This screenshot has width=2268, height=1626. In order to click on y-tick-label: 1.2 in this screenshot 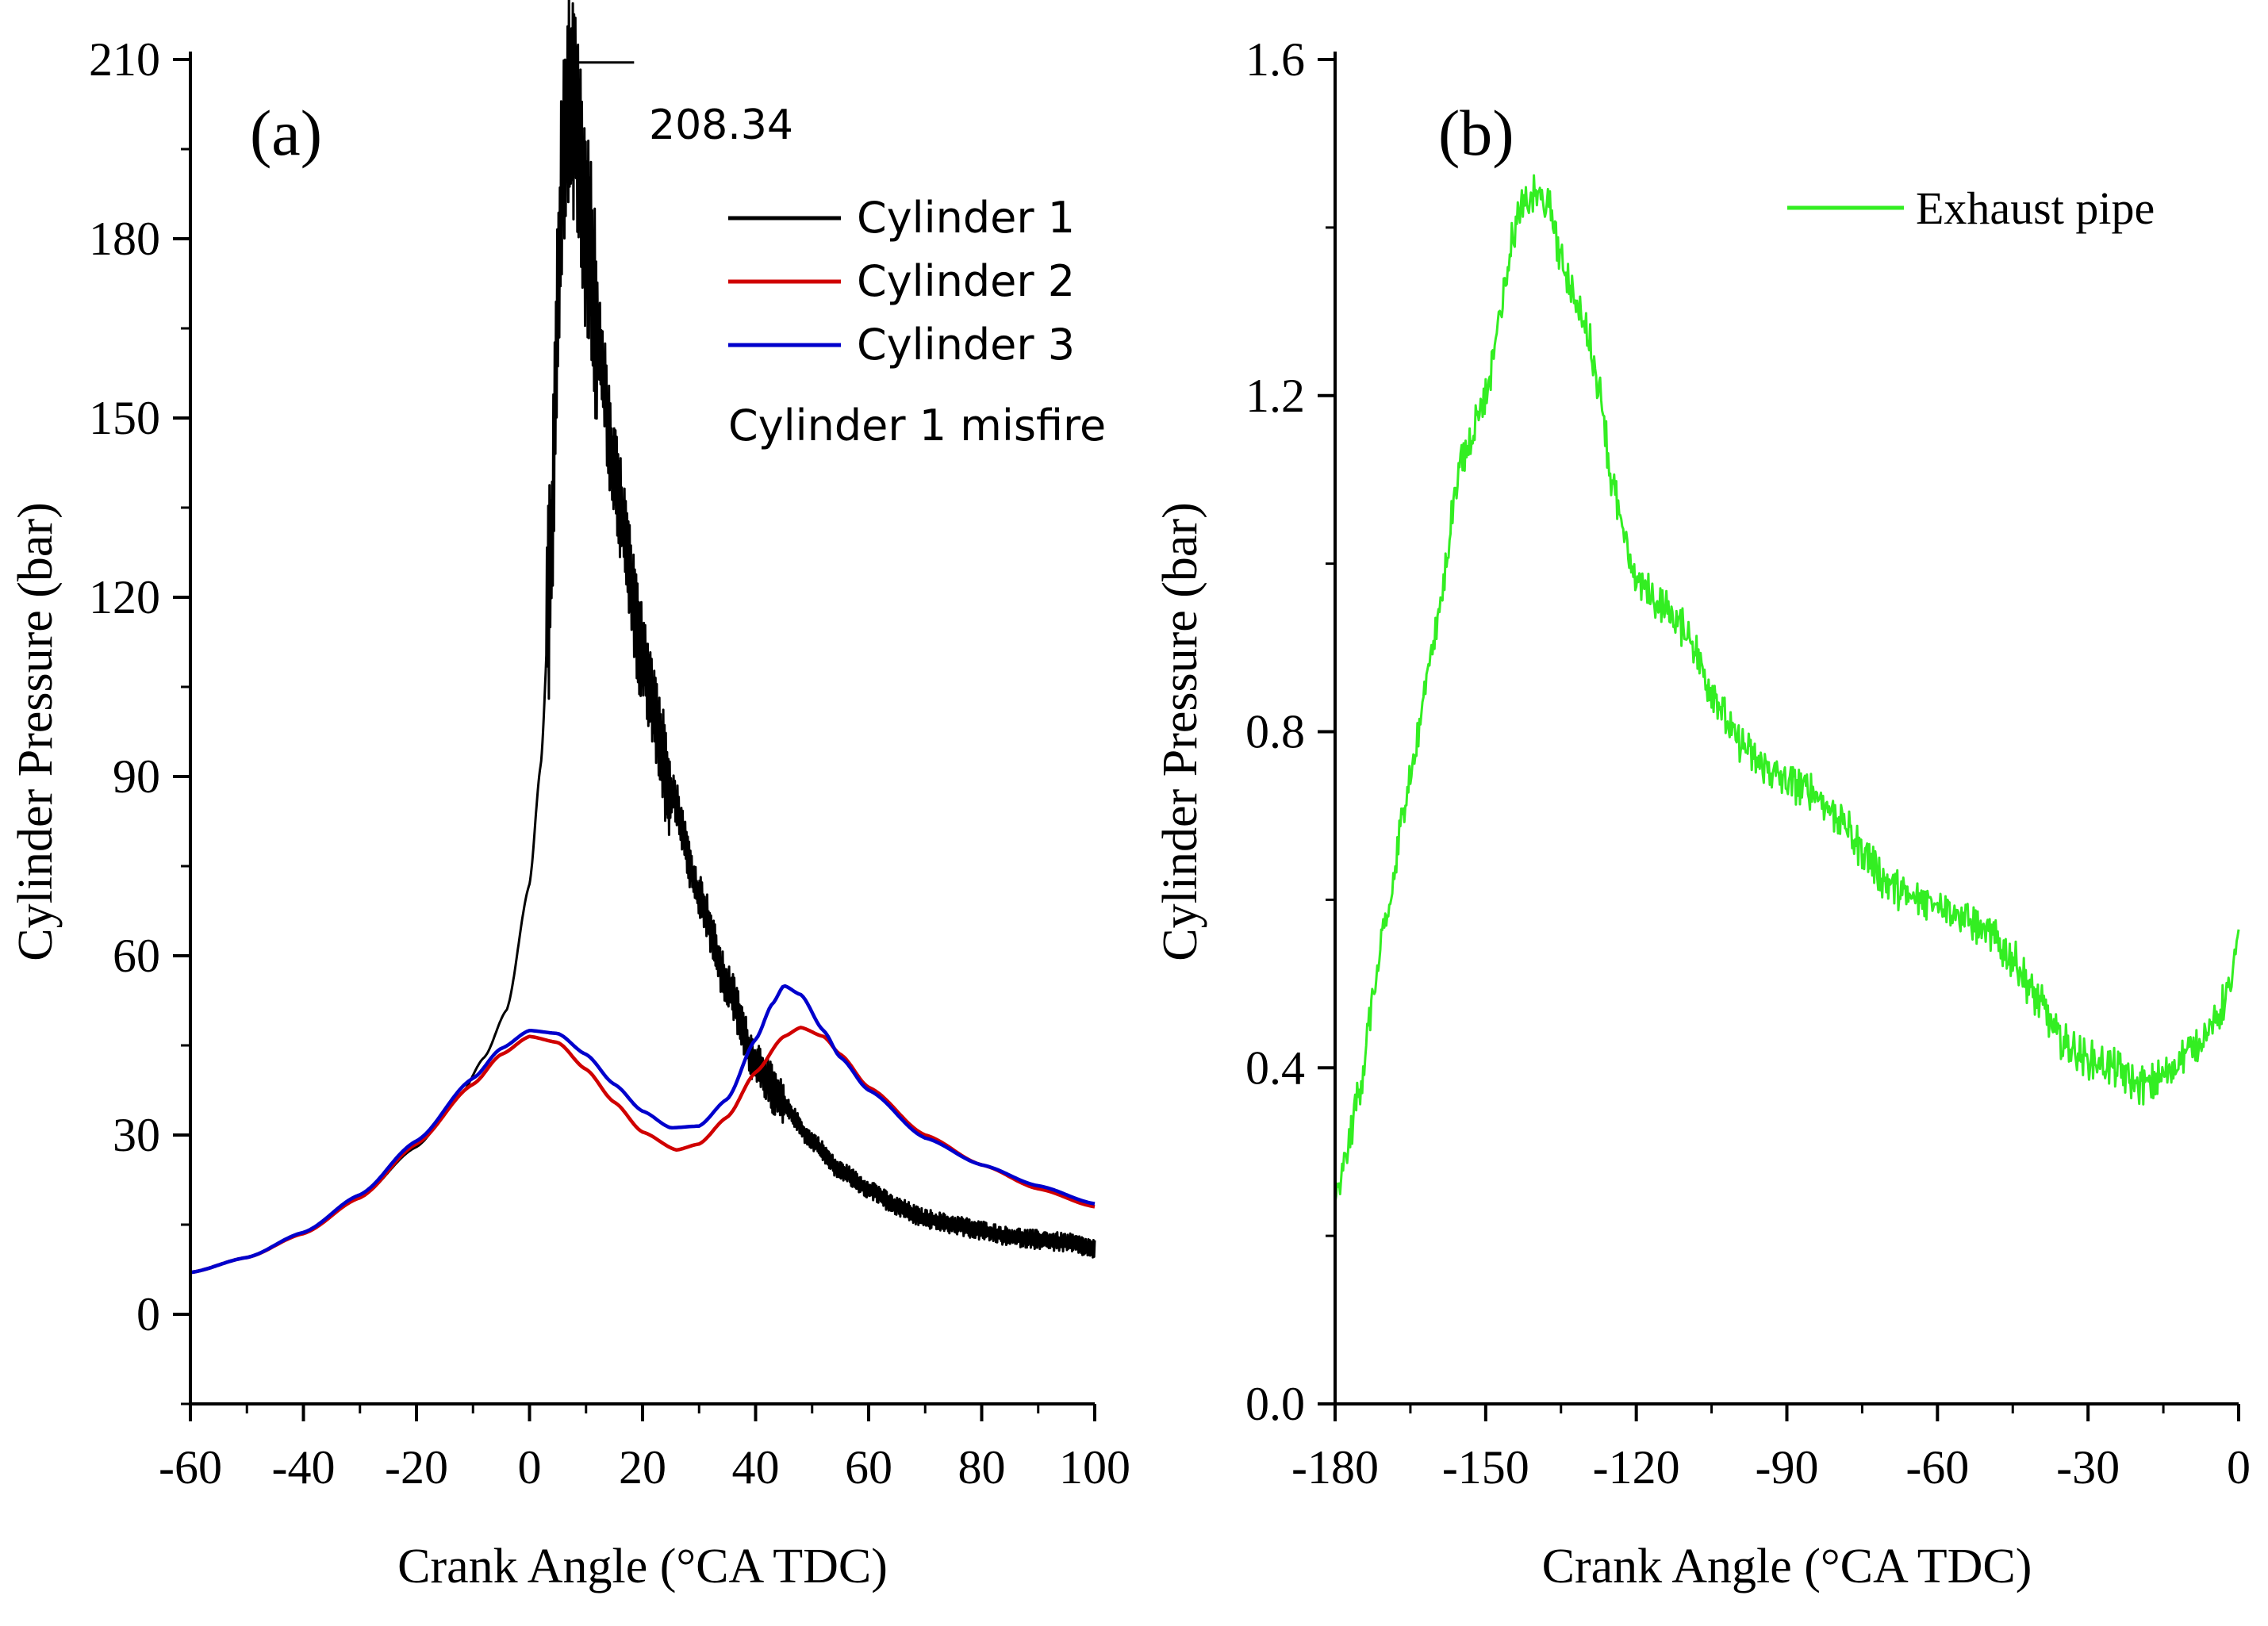, I will do `click(1275, 396)`.